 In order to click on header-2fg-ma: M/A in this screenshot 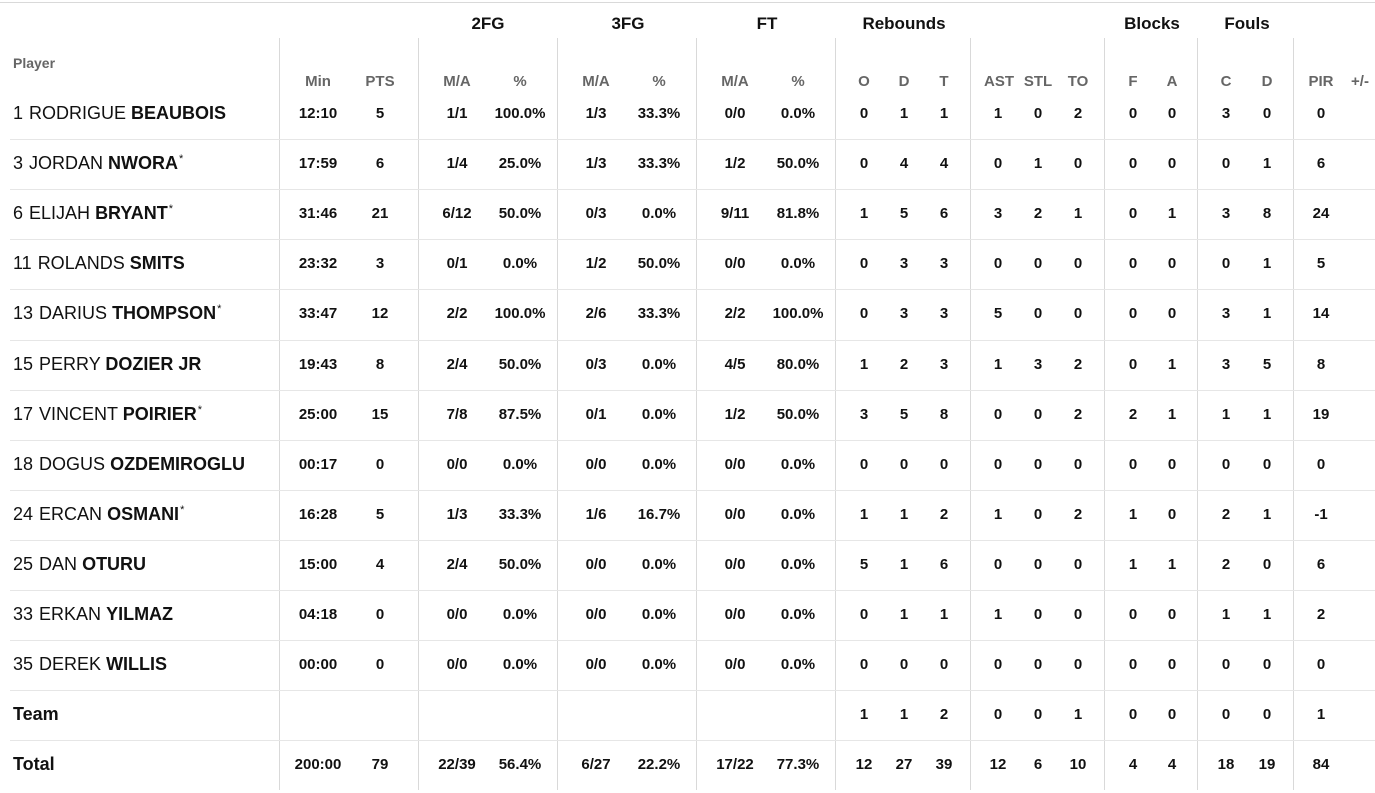, I will do `click(457, 81)`.